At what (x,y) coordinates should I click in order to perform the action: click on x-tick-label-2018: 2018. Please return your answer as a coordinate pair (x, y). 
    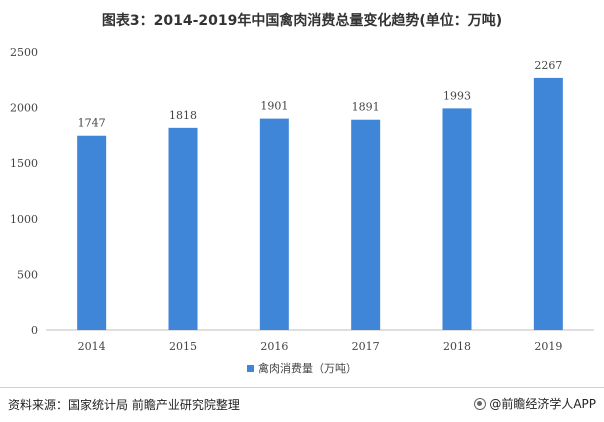
    Looking at the image, I should click on (457, 346).